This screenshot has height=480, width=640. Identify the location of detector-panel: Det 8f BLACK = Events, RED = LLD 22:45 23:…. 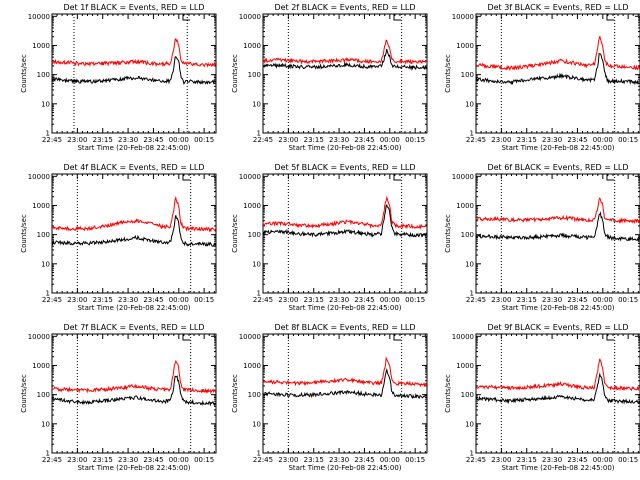
(329, 397).